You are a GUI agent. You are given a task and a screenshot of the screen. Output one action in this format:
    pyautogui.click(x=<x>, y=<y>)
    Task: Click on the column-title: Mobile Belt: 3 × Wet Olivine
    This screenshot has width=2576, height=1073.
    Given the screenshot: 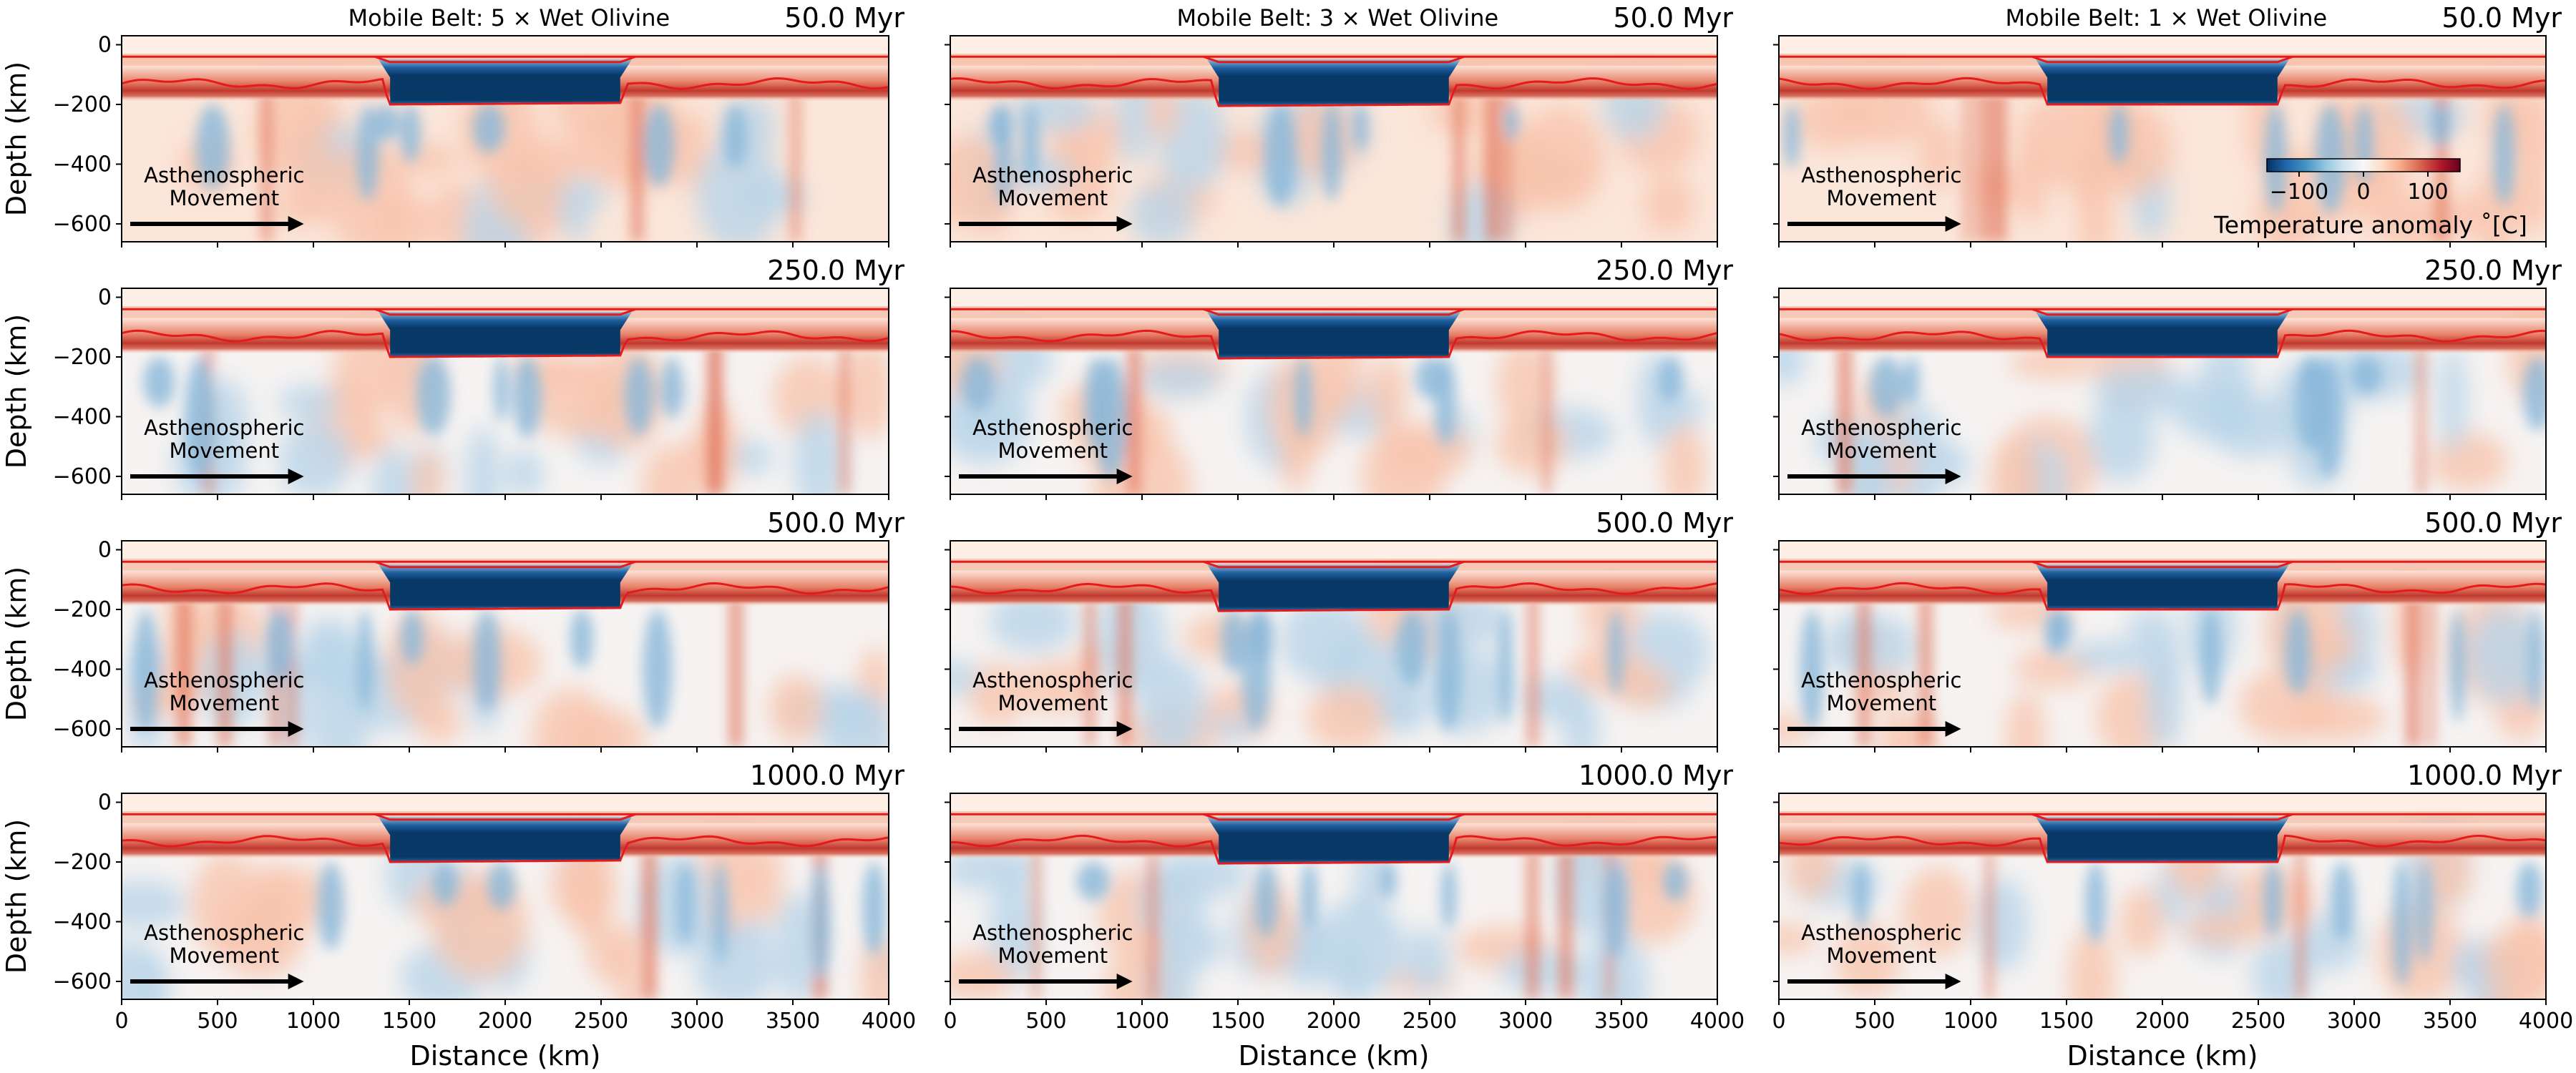 What is the action you would take?
    pyautogui.click(x=1338, y=17)
    